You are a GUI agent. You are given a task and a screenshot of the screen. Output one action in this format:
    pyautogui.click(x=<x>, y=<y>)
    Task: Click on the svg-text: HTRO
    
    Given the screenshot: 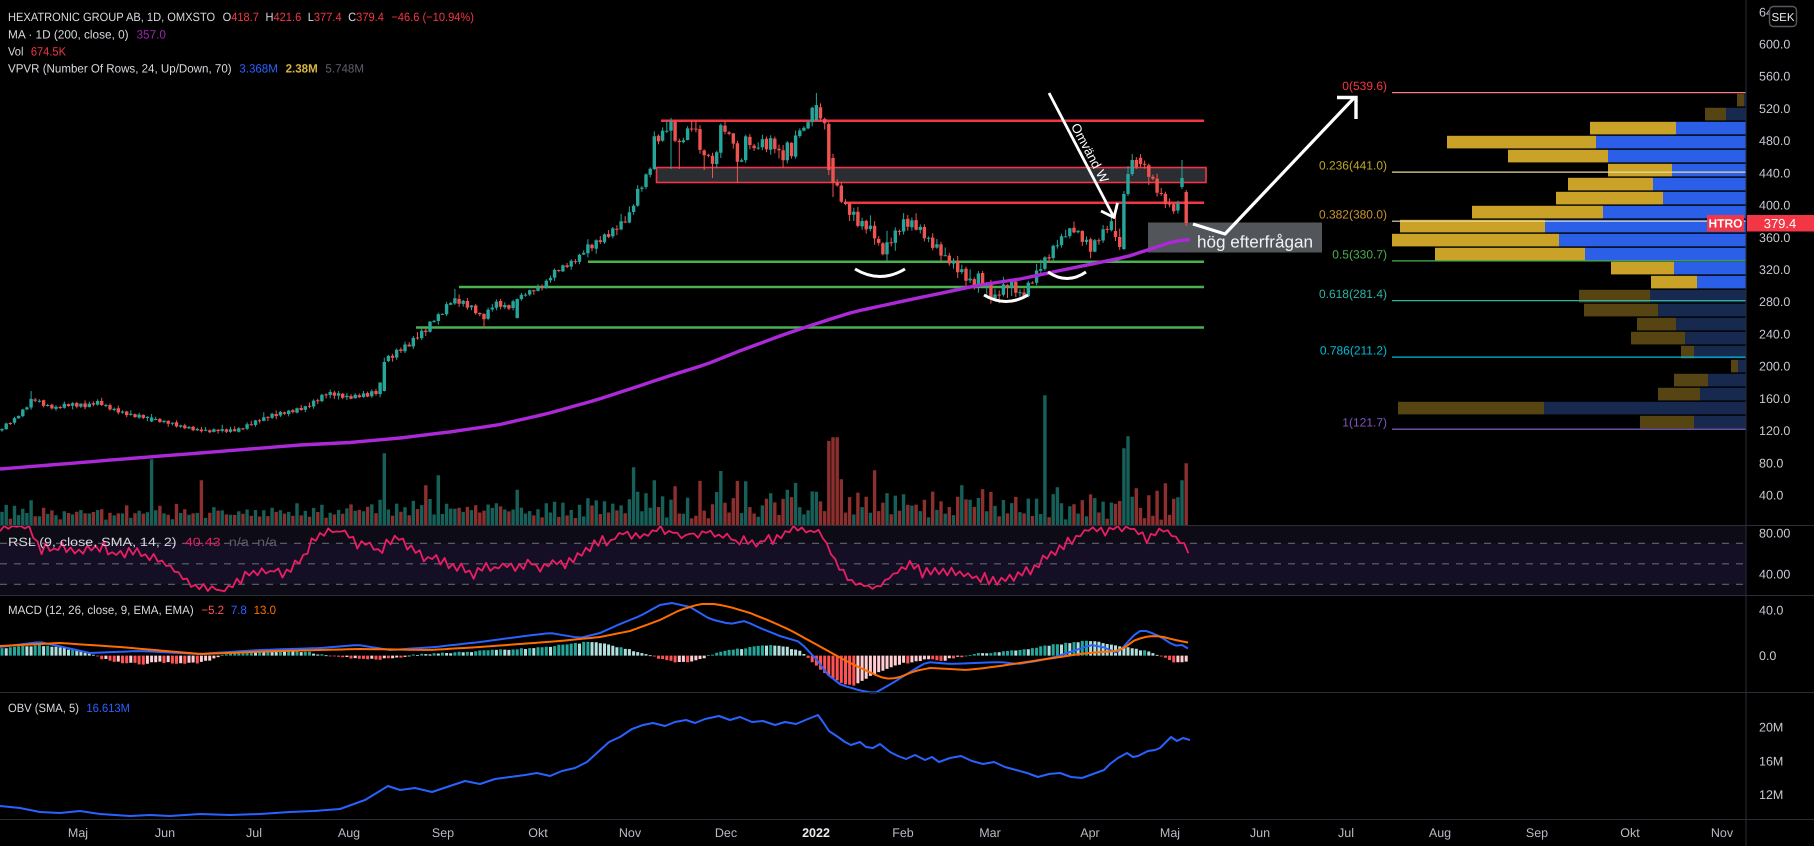 What is the action you would take?
    pyautogui.click(x=1726, y=224)
    